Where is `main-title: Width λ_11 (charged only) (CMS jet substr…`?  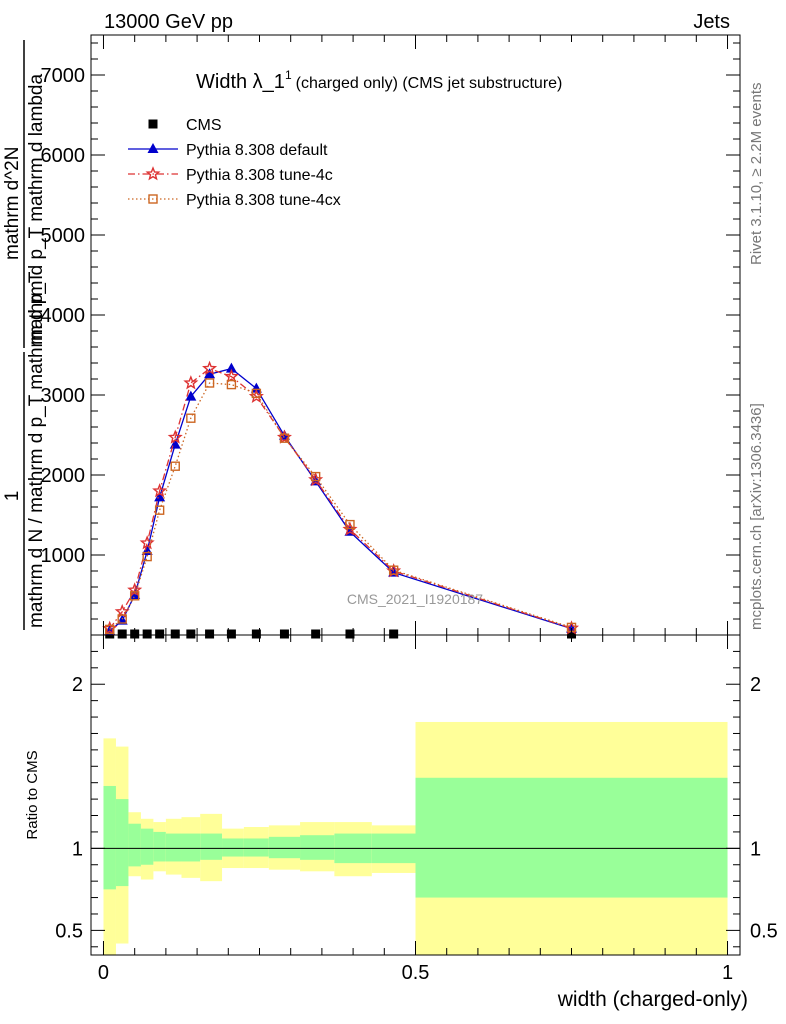 main-title: Width λ_11 (charged only) (CMS jet substr… is located at coordinates (379, 80).